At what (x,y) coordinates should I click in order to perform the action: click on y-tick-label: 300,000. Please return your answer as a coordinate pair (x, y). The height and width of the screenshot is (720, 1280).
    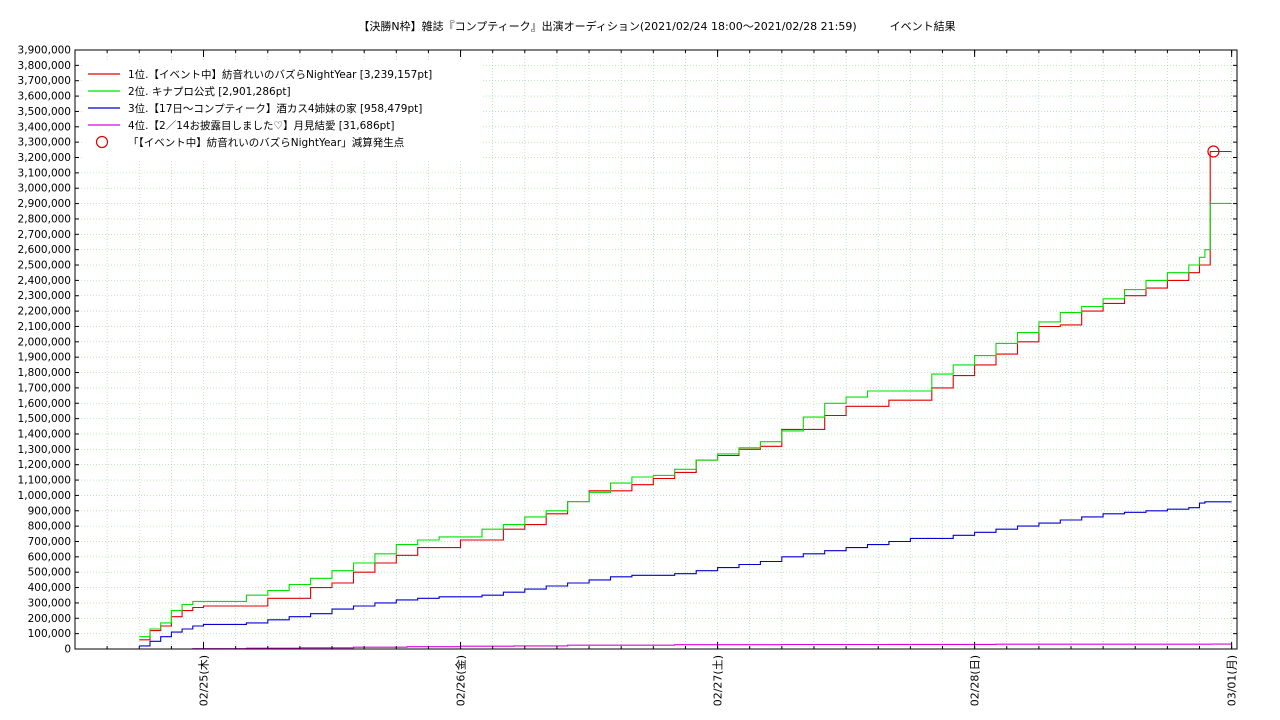
    Looking at the image, I should click on (49, 603).